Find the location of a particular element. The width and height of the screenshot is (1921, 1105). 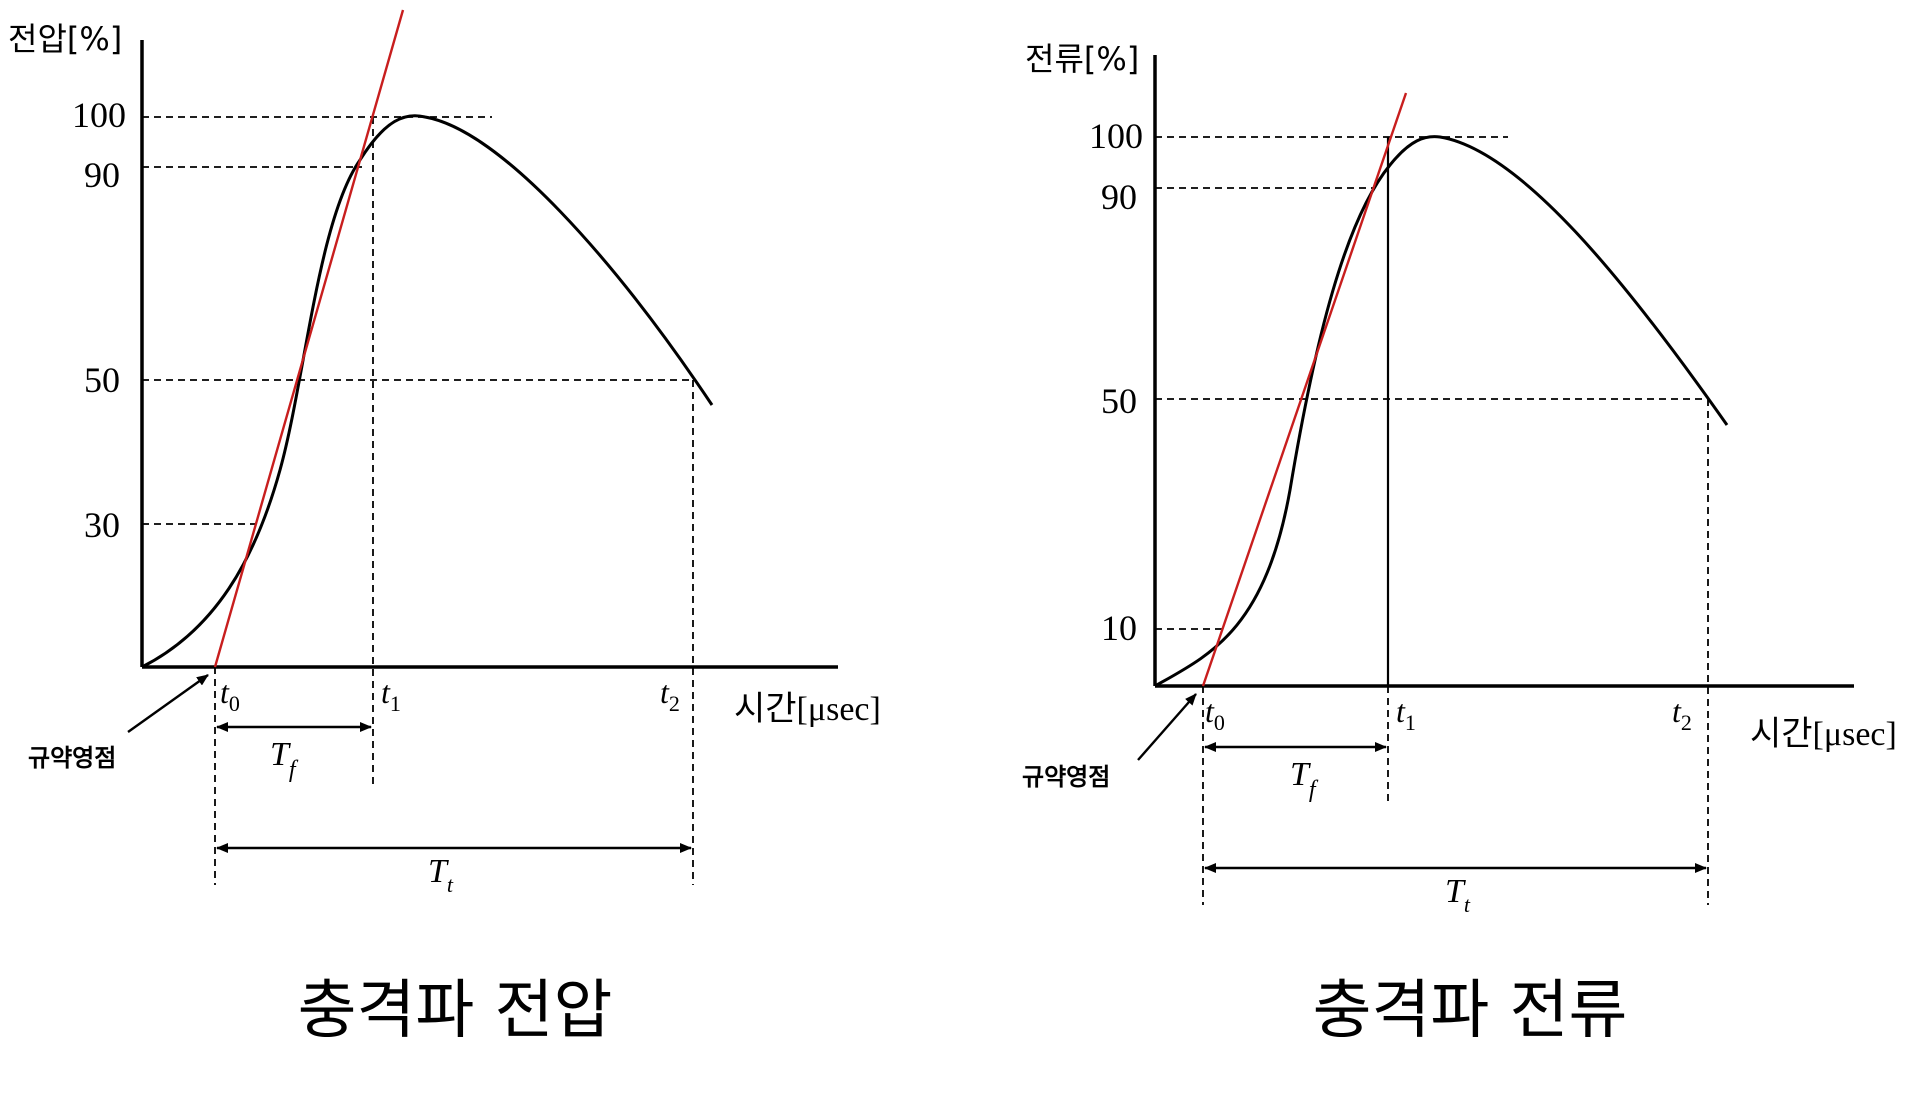

voltage-tick-50: 50 is located at coordinates (102, 380).